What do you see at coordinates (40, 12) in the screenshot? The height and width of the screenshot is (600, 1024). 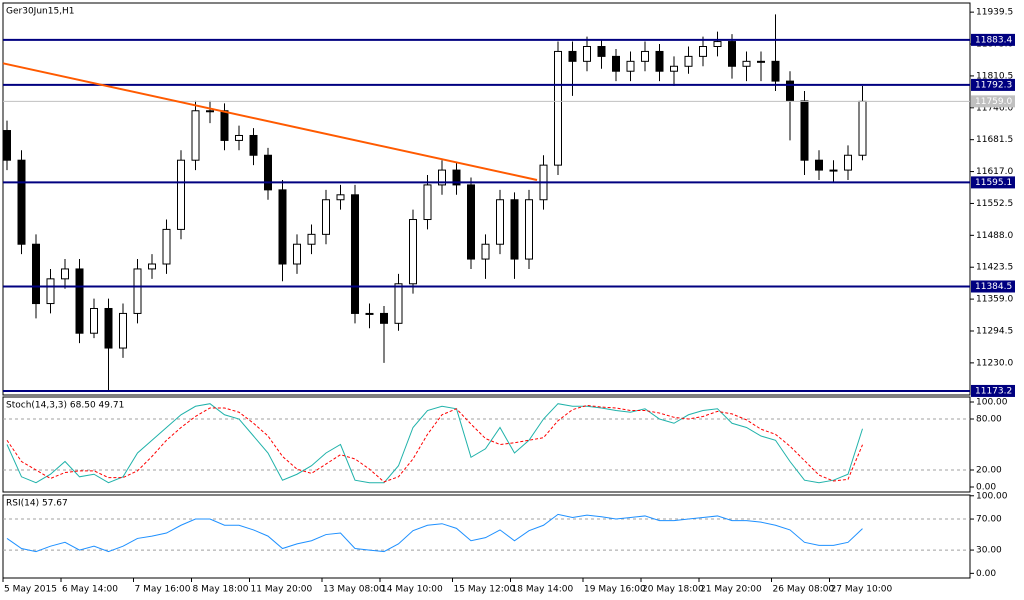 I see `panel-title: Ger30Jun15,H1` at bounding box center [40, 12].